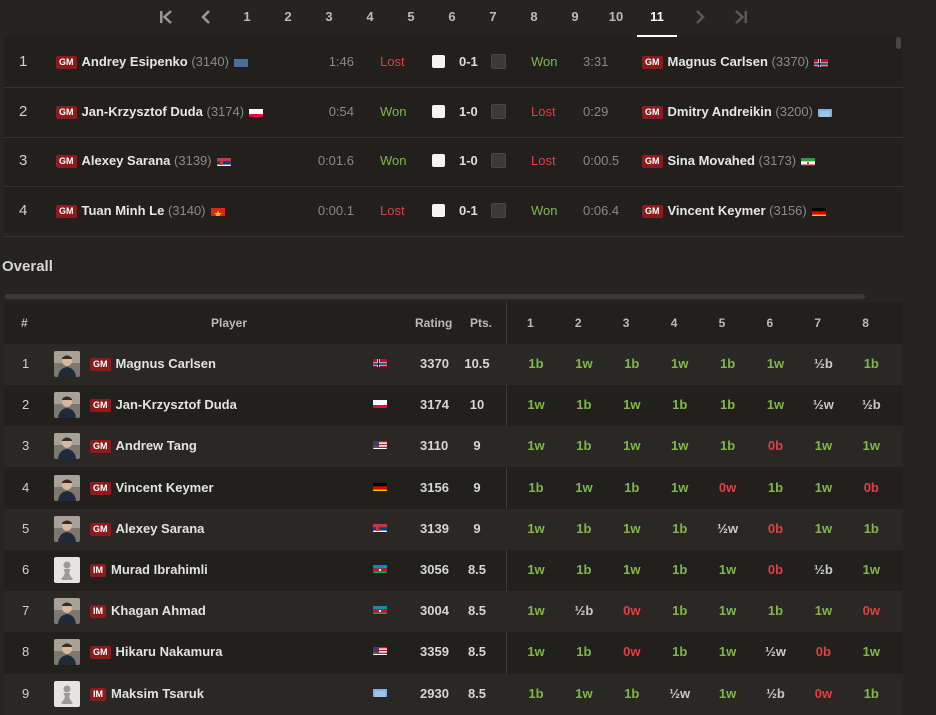  I want to click on white-player: GM Tuan Minh Le (3140), so click(140, 210).